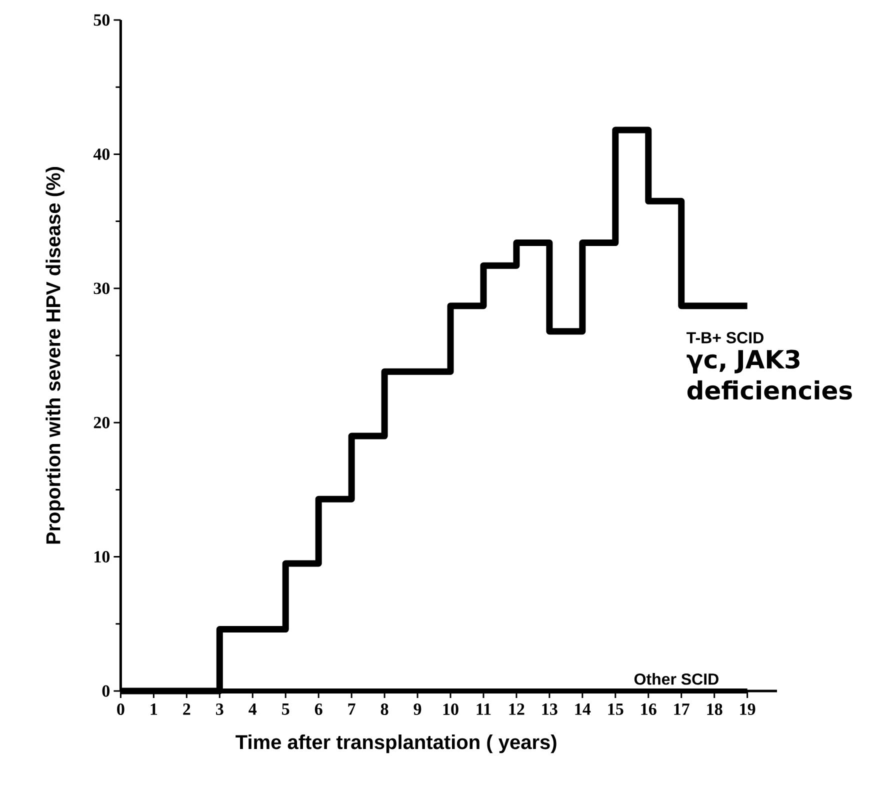 This screenshot has width=888, height=809. What do you see at coordinates (583, 709) in the screenshot?
I see `x-tick-label: 14` at bounding box center [583, 709].